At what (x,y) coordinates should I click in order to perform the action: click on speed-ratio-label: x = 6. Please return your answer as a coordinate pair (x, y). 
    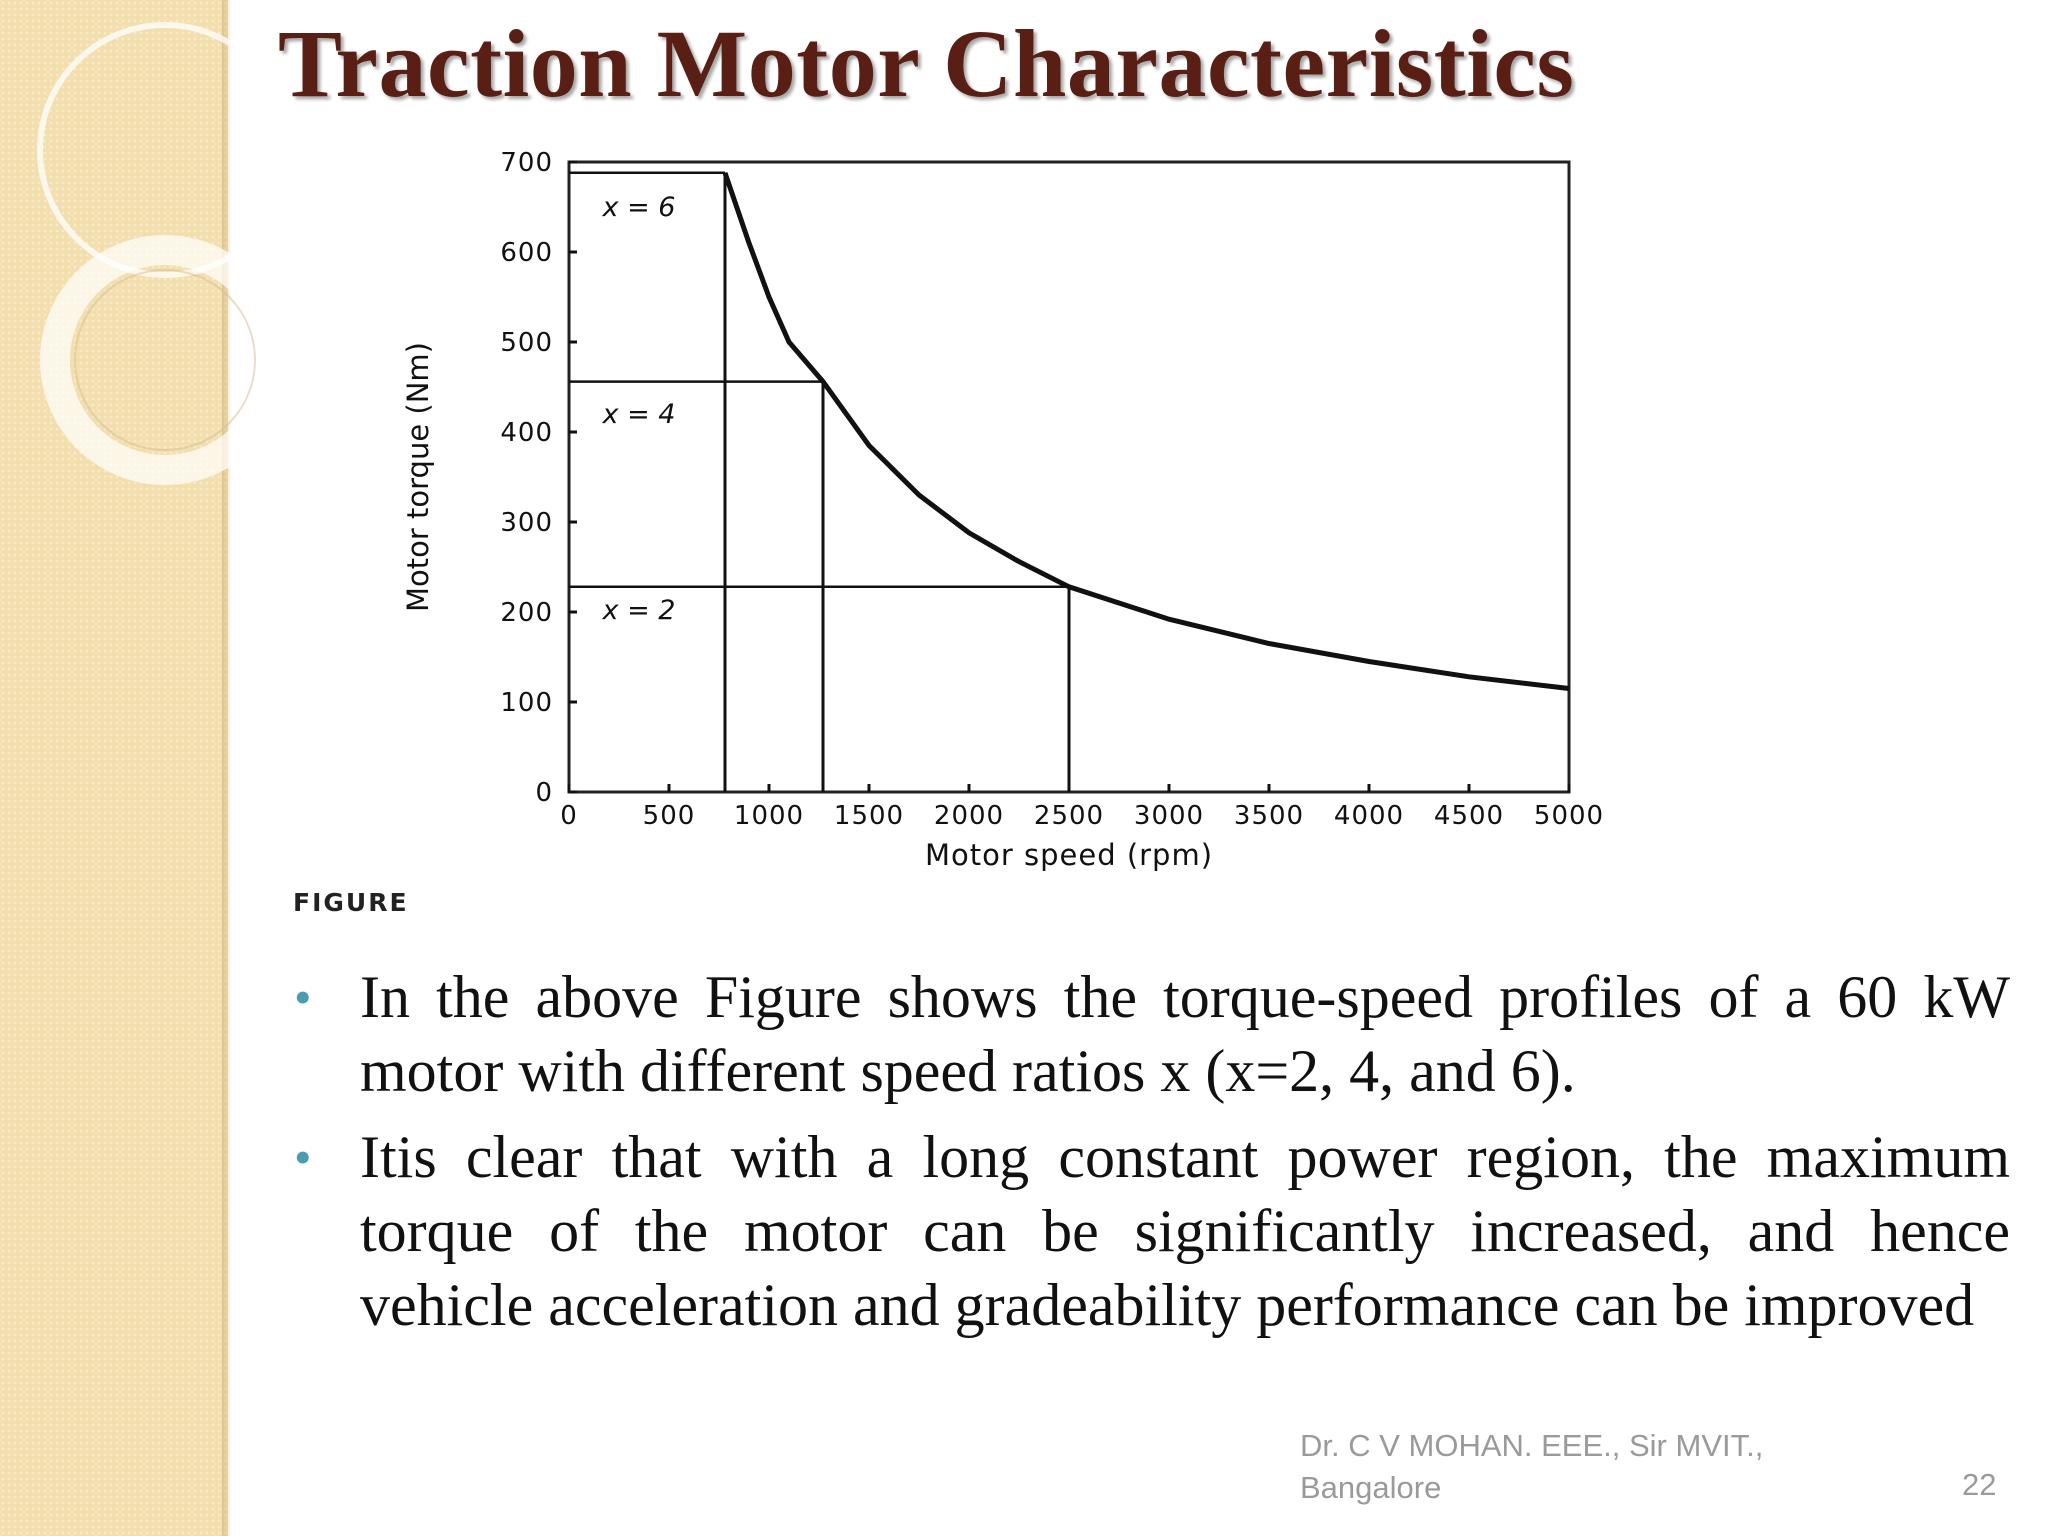
    Looking at the image, I should click on (639, 207).